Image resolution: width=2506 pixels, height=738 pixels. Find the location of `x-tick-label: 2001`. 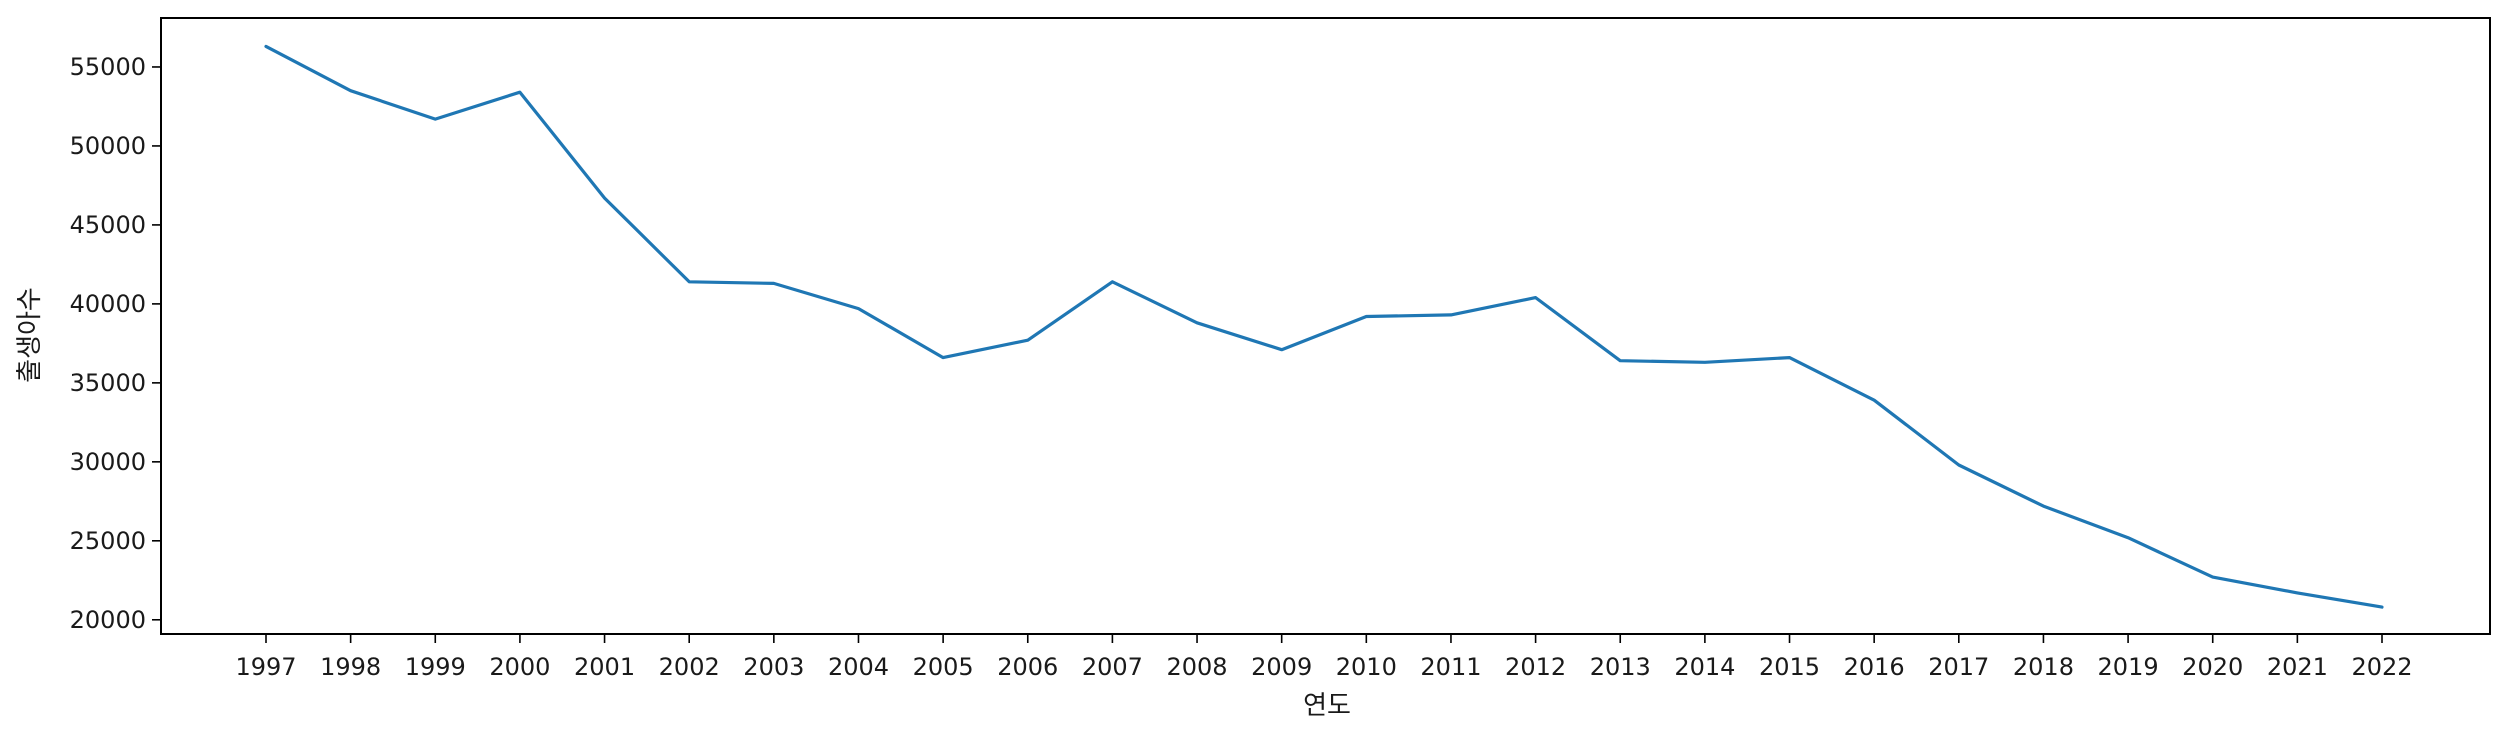

x-tick-label: 2001 is located at coordinates (604, 667).